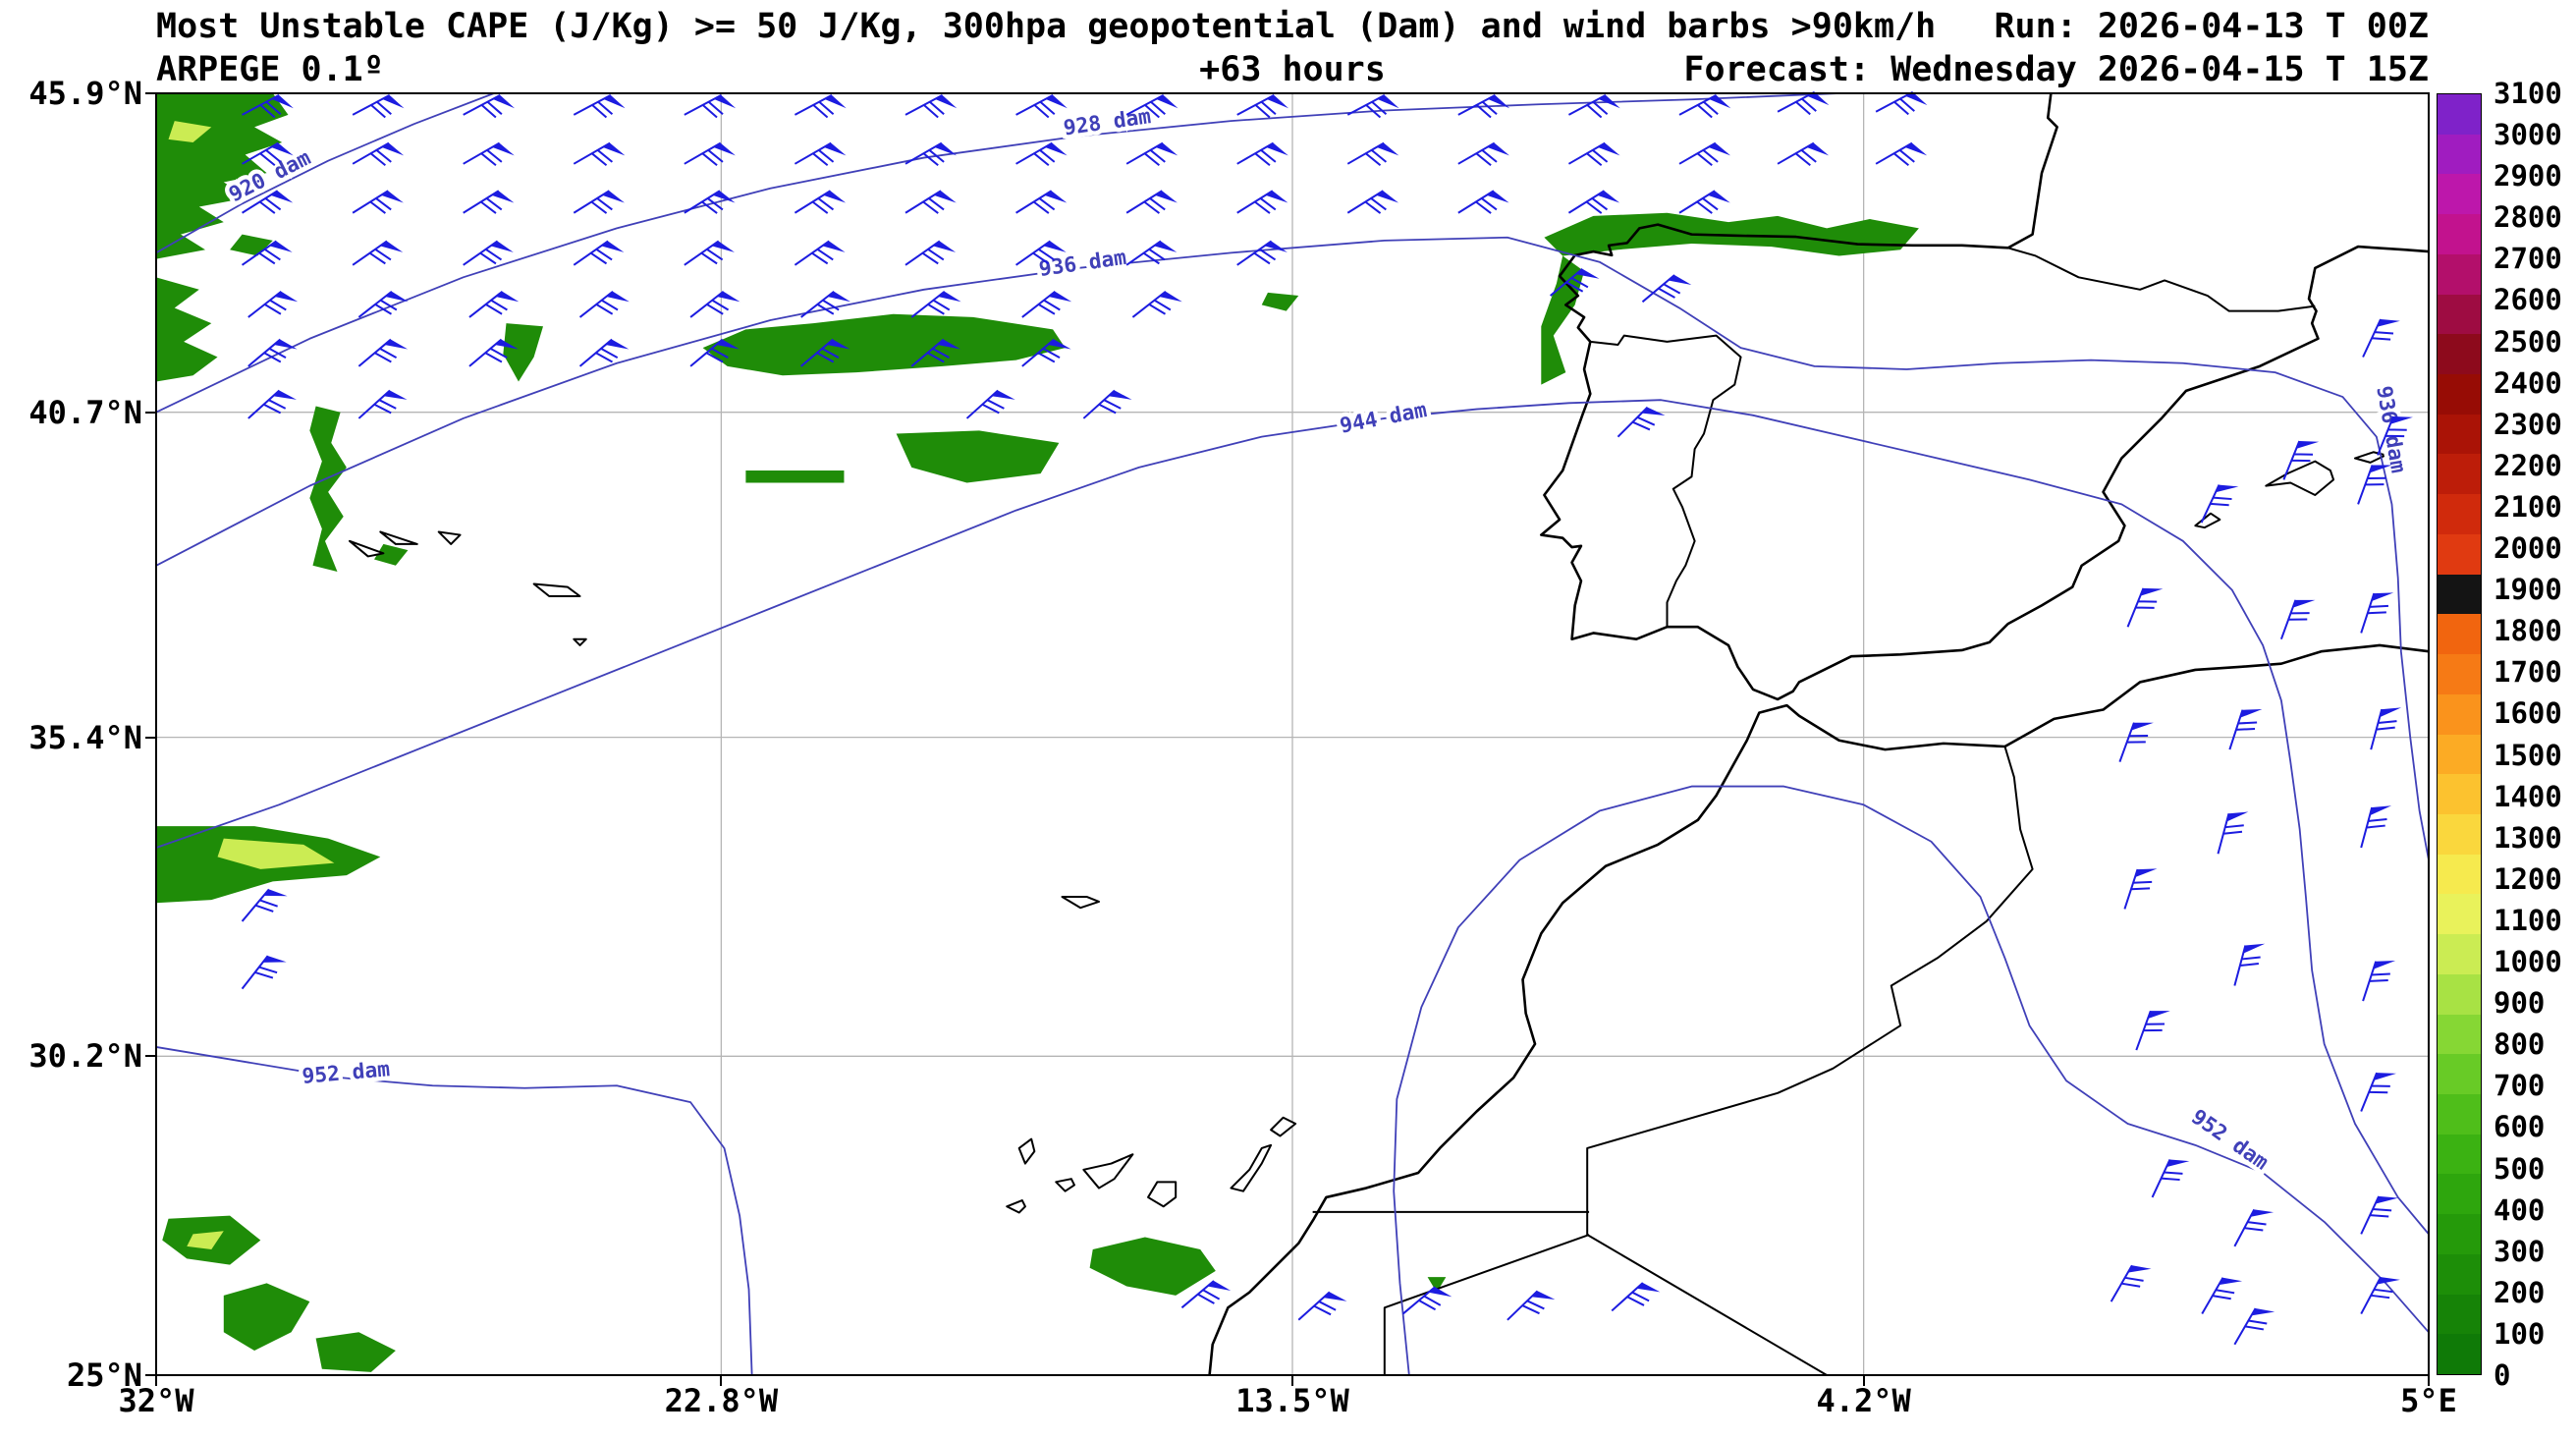 The width and height of the screenshot is (2576, 1439). Describe the element at coordinates (2528, 879) in the screenshot. I see `colorbar-tick-label: 1200` at that location.